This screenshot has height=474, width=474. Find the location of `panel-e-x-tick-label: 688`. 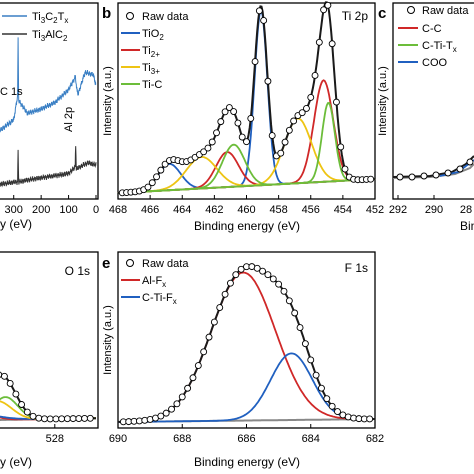

panel-e-x-tick-label: 688 is located at coordinates (182, 439).